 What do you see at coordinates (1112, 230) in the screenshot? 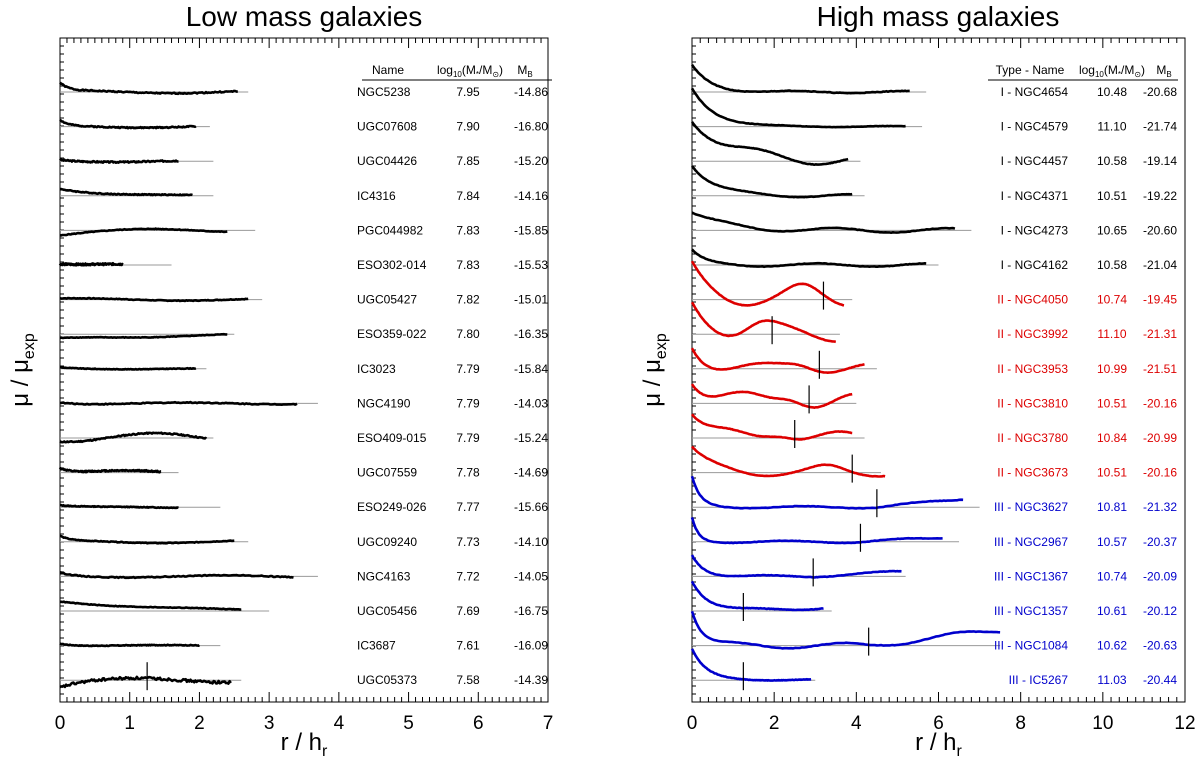
I see `row-logm: 10.65` at bounding box center [1112, 230].